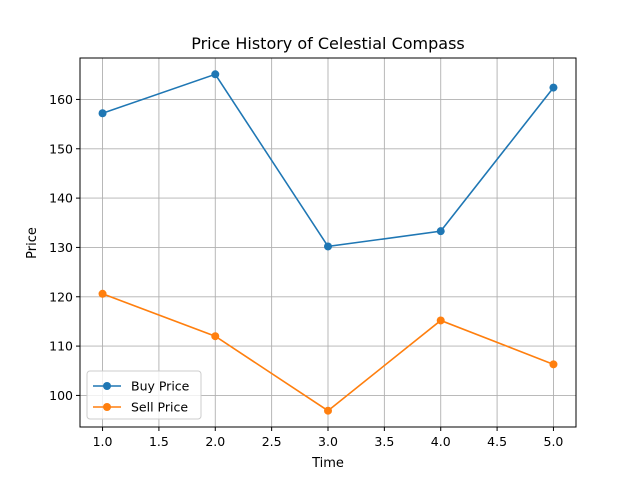  Describe the element at coordinates (272, 441) in the screenshot. I see `x-tick-label: 2.5` at that location.